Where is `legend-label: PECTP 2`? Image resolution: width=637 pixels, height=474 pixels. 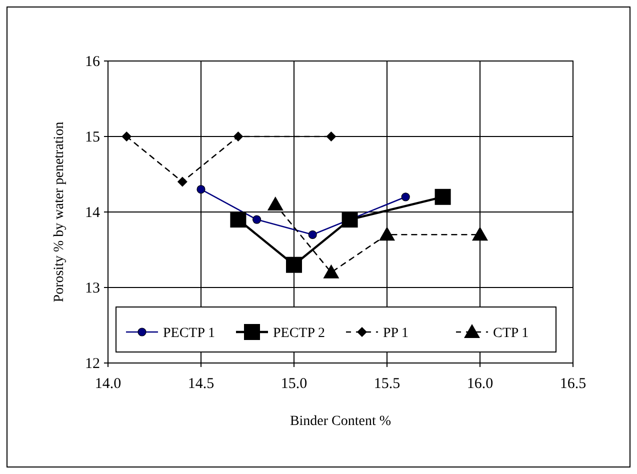 legend-label: PECTP 2 is located at coordinates (299, 333).